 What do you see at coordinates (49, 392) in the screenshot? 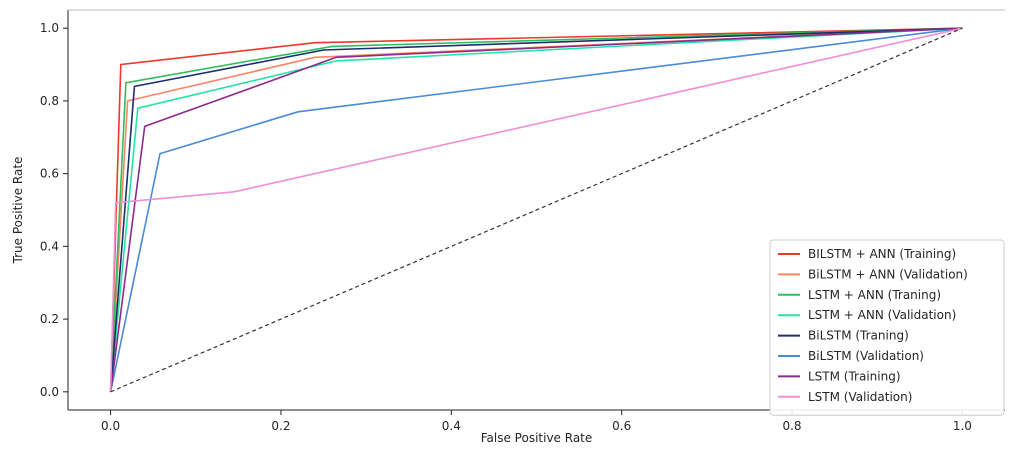
I see `y-tick-label: 0.0` at bounding box center [49, 392].